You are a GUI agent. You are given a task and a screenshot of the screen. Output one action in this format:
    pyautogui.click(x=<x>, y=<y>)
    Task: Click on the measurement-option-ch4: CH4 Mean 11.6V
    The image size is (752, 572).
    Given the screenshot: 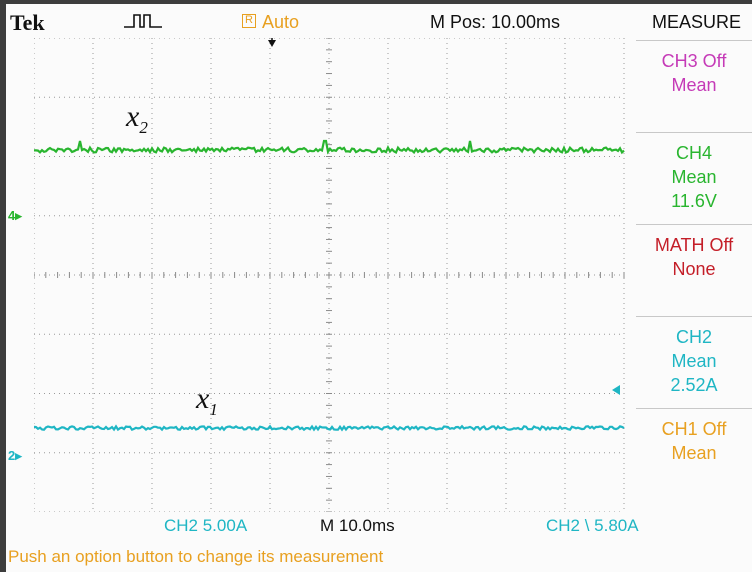 What is the action you would take?
    pyautogui.click(x=694, y=177)
    